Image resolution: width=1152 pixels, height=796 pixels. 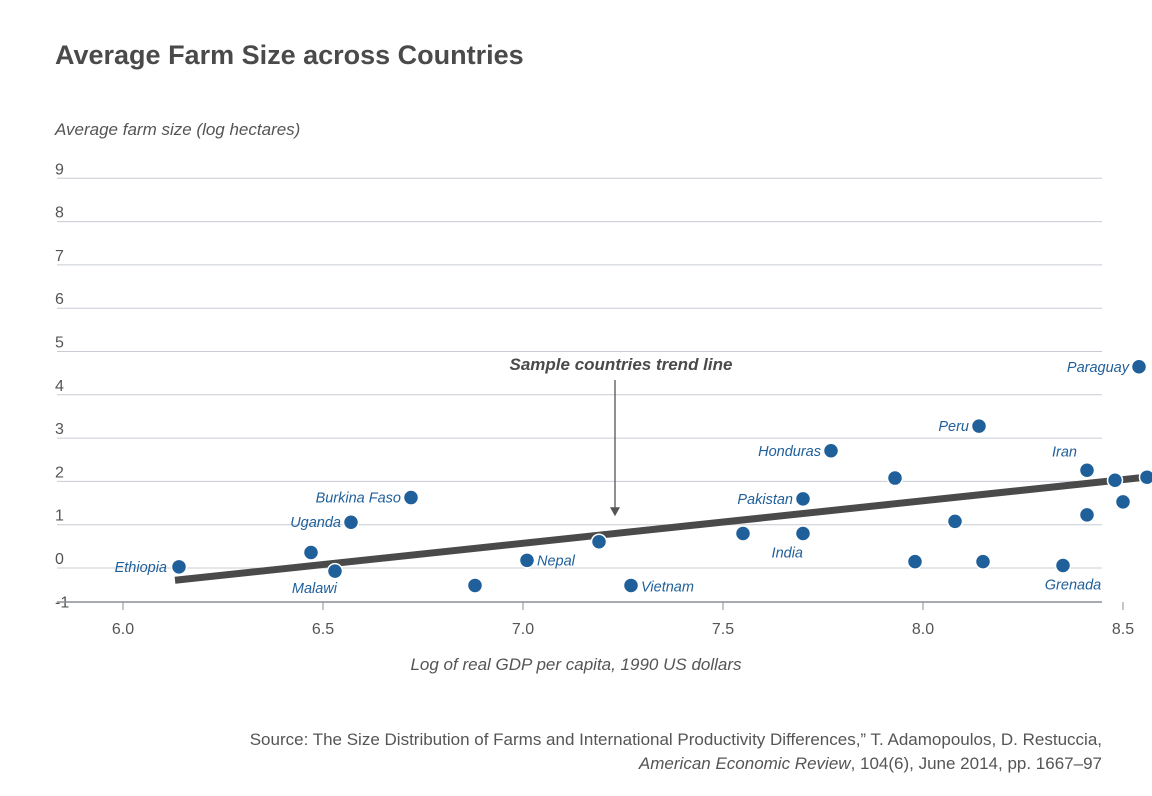 I want to click on point-peru, so click(x=979, y=426).